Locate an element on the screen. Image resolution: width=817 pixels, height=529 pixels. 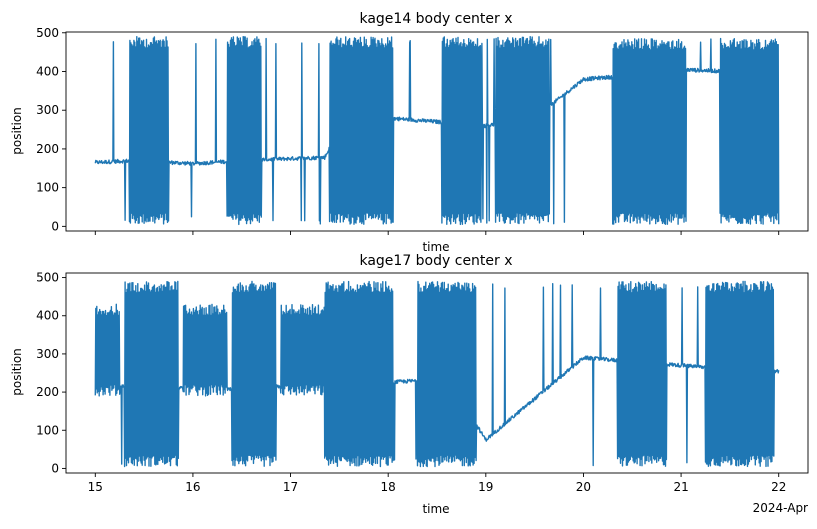
x-tick-label: 20 is located at coordinates (583, 487).